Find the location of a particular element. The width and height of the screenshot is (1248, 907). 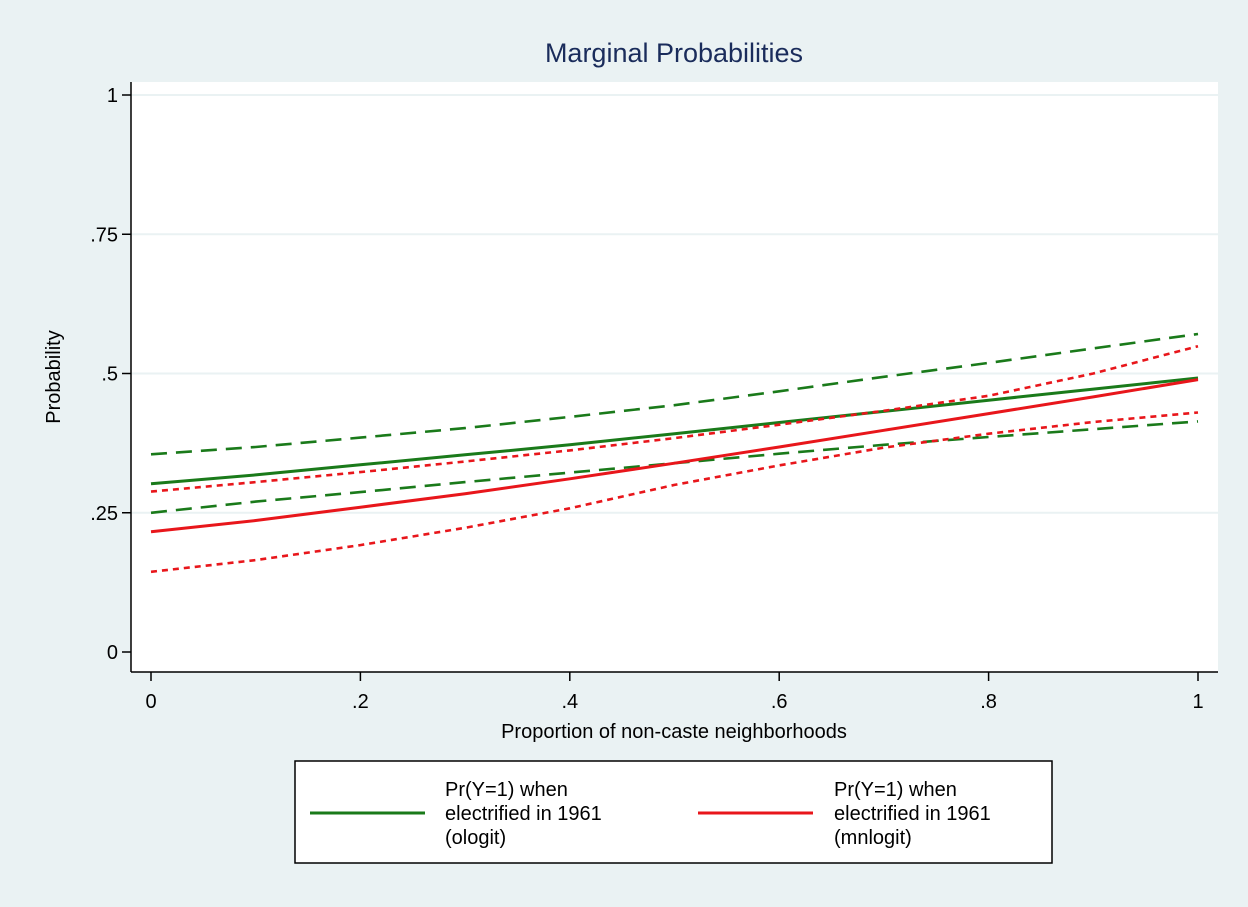

chart-title: Marginal Probabilities is located at coordinates (674, 53).